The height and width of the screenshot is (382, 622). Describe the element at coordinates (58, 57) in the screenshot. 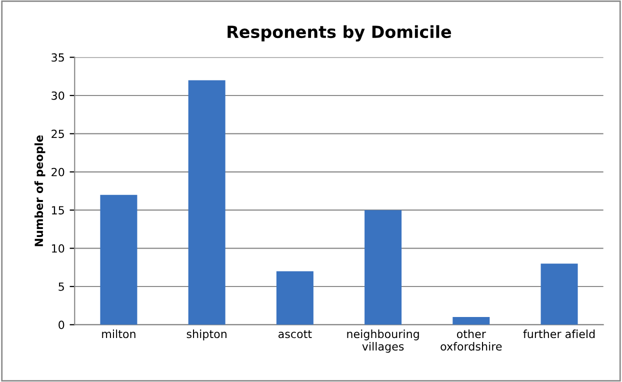

I see `y-tick-label: 35` at that location.